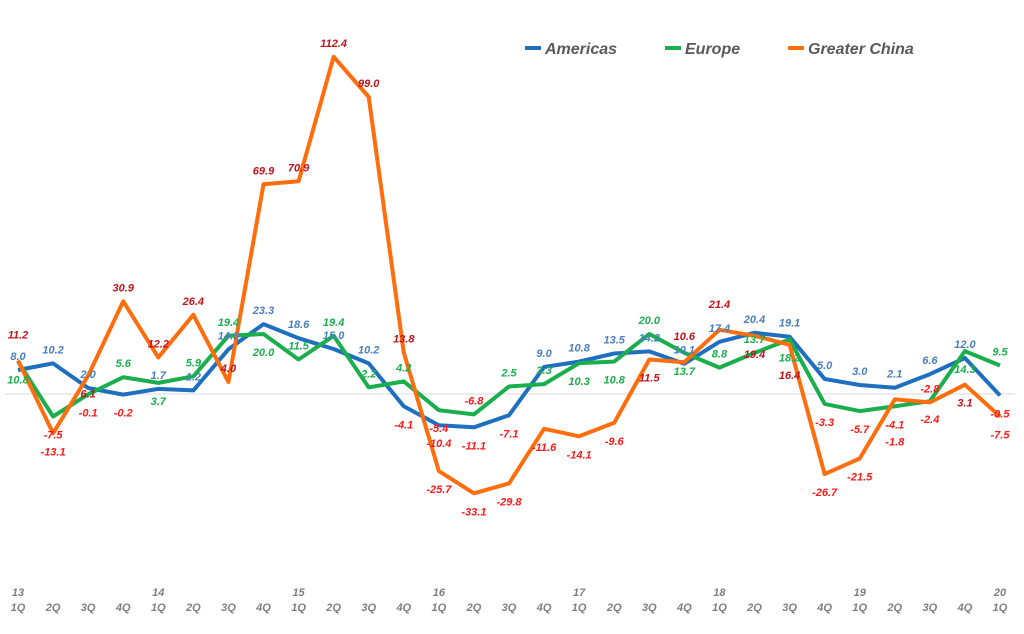 This screenshot has height=634, width=1024. I want to click on data-label-americas: 8.0, so click(18, 357).